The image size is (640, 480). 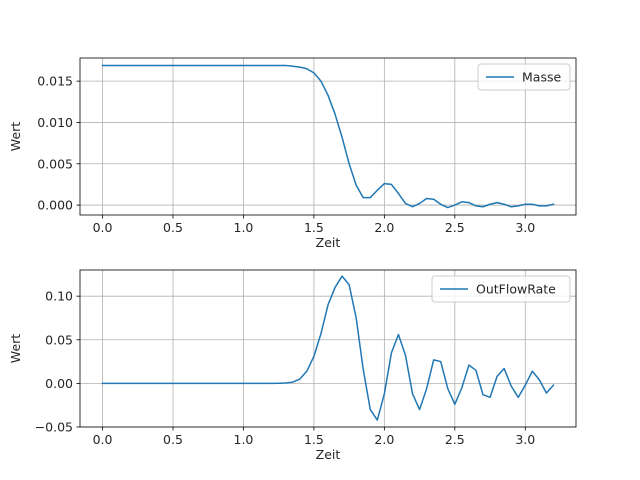 I want to click on legend: OutFlowRate, so click(x=501, y=289).